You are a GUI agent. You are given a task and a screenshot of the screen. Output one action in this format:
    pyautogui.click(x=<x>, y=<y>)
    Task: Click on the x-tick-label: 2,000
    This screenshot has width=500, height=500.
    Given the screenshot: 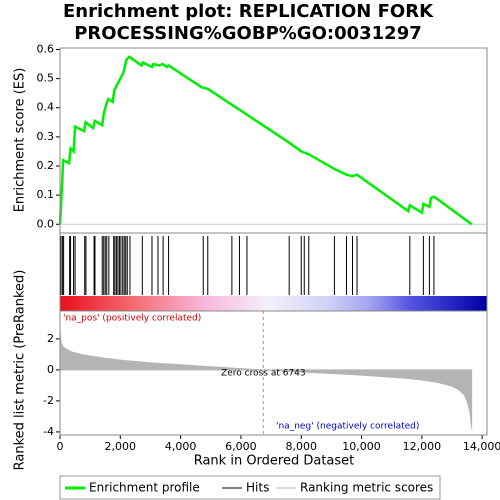 What is the action you would take?
    pyautogui.click(x=121, y=446)
    